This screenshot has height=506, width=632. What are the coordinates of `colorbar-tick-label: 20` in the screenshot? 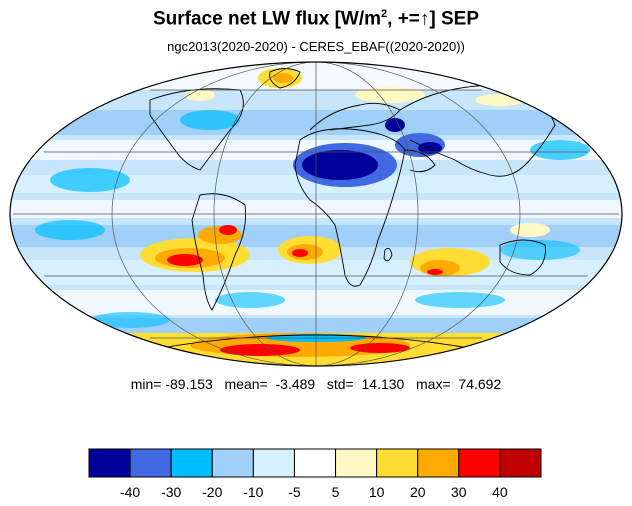 It's located at (418, 492).